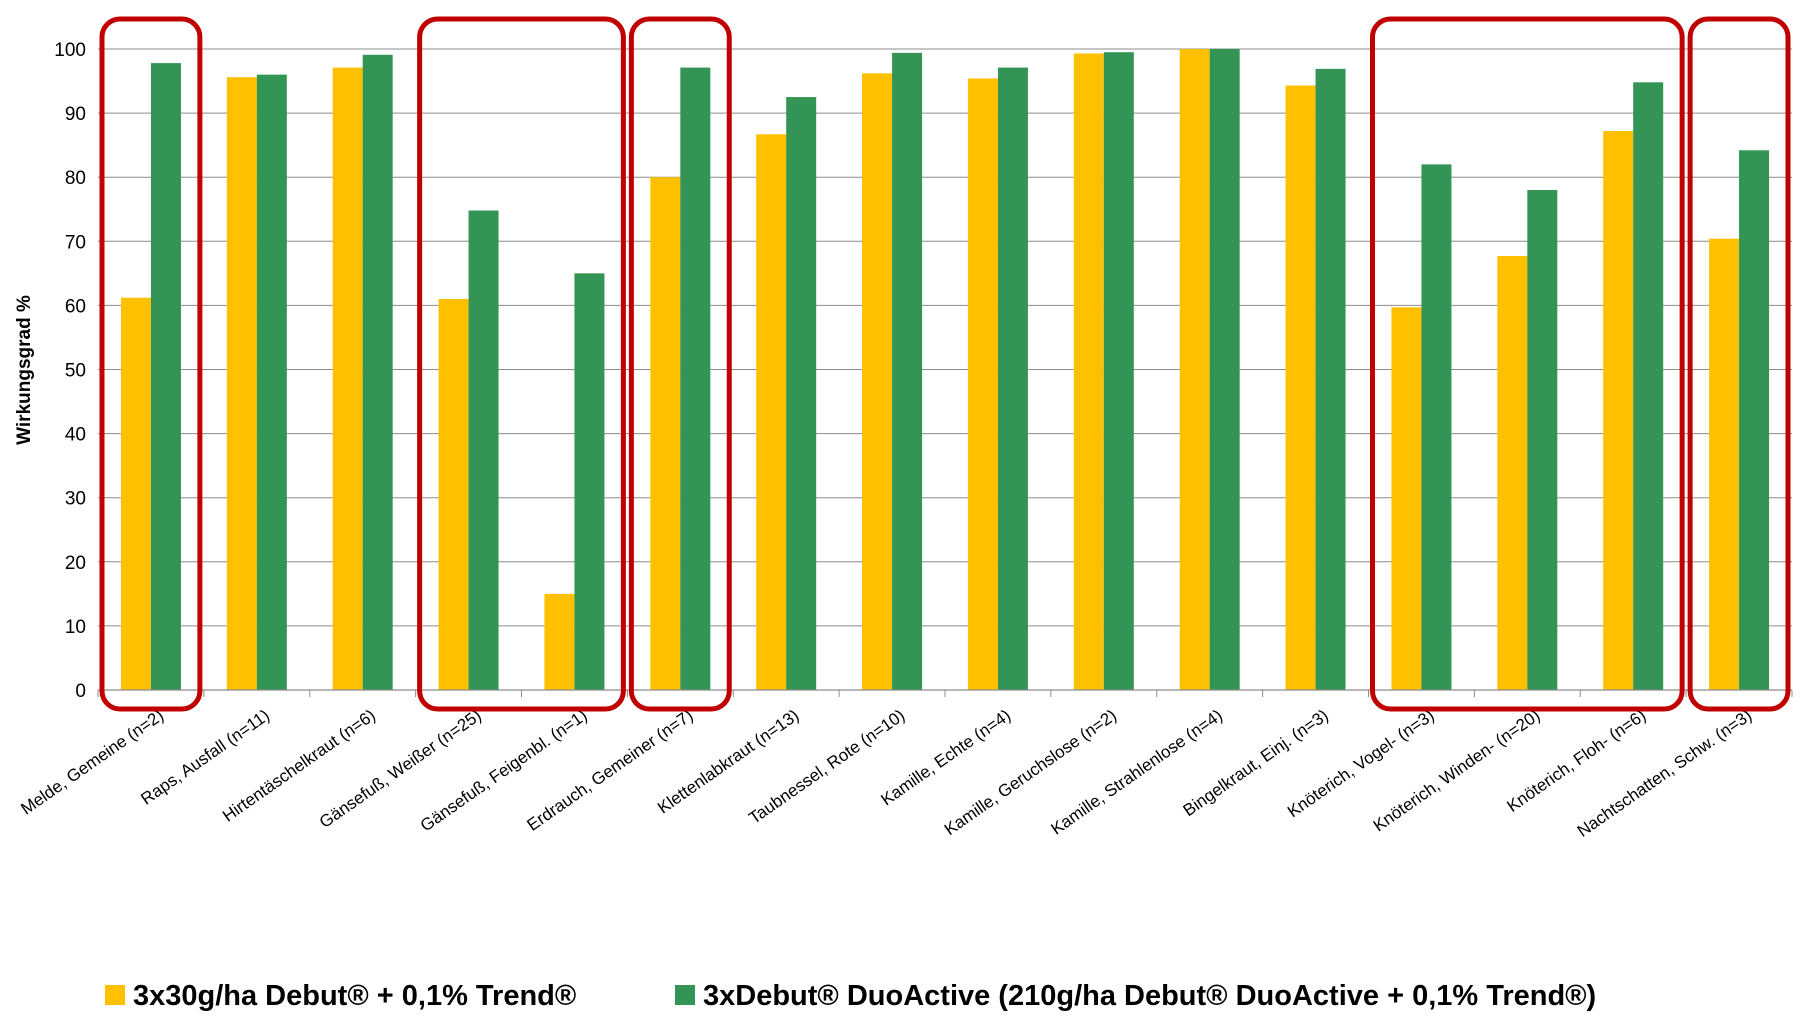 This screenshot has width=1802, height=1017. What do you see at coordinates (1665, 773) in the screenshot?
I see `x-tick-label: Nachtschatten, Schw. (n=3)` at bounding box center [1665, 773].